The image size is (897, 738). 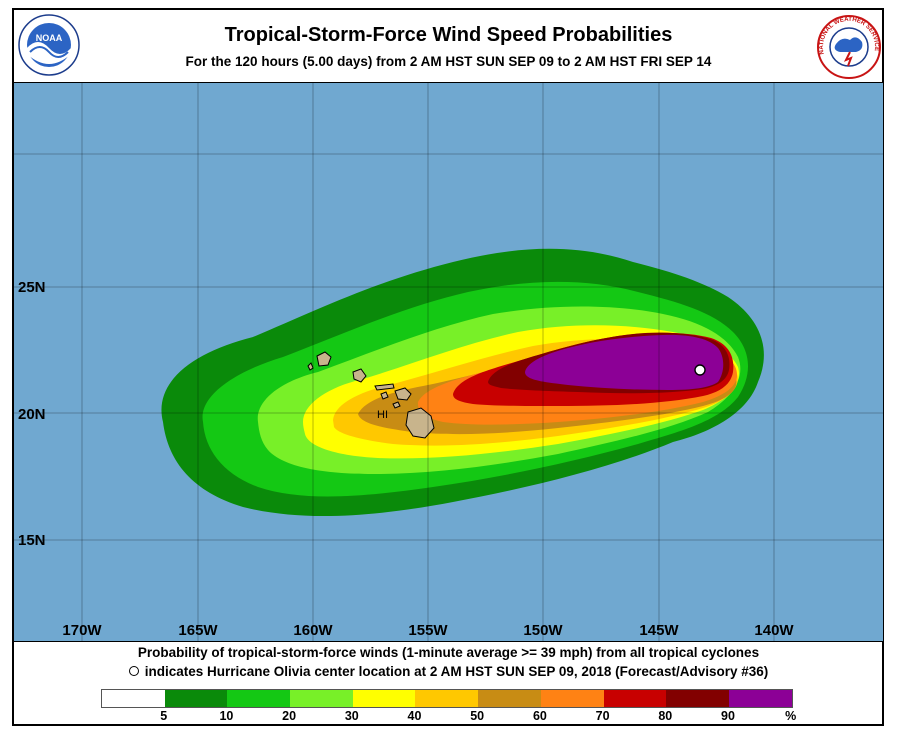 I want to click on lon-label-170w: 170W, so click(x=82, y=630).